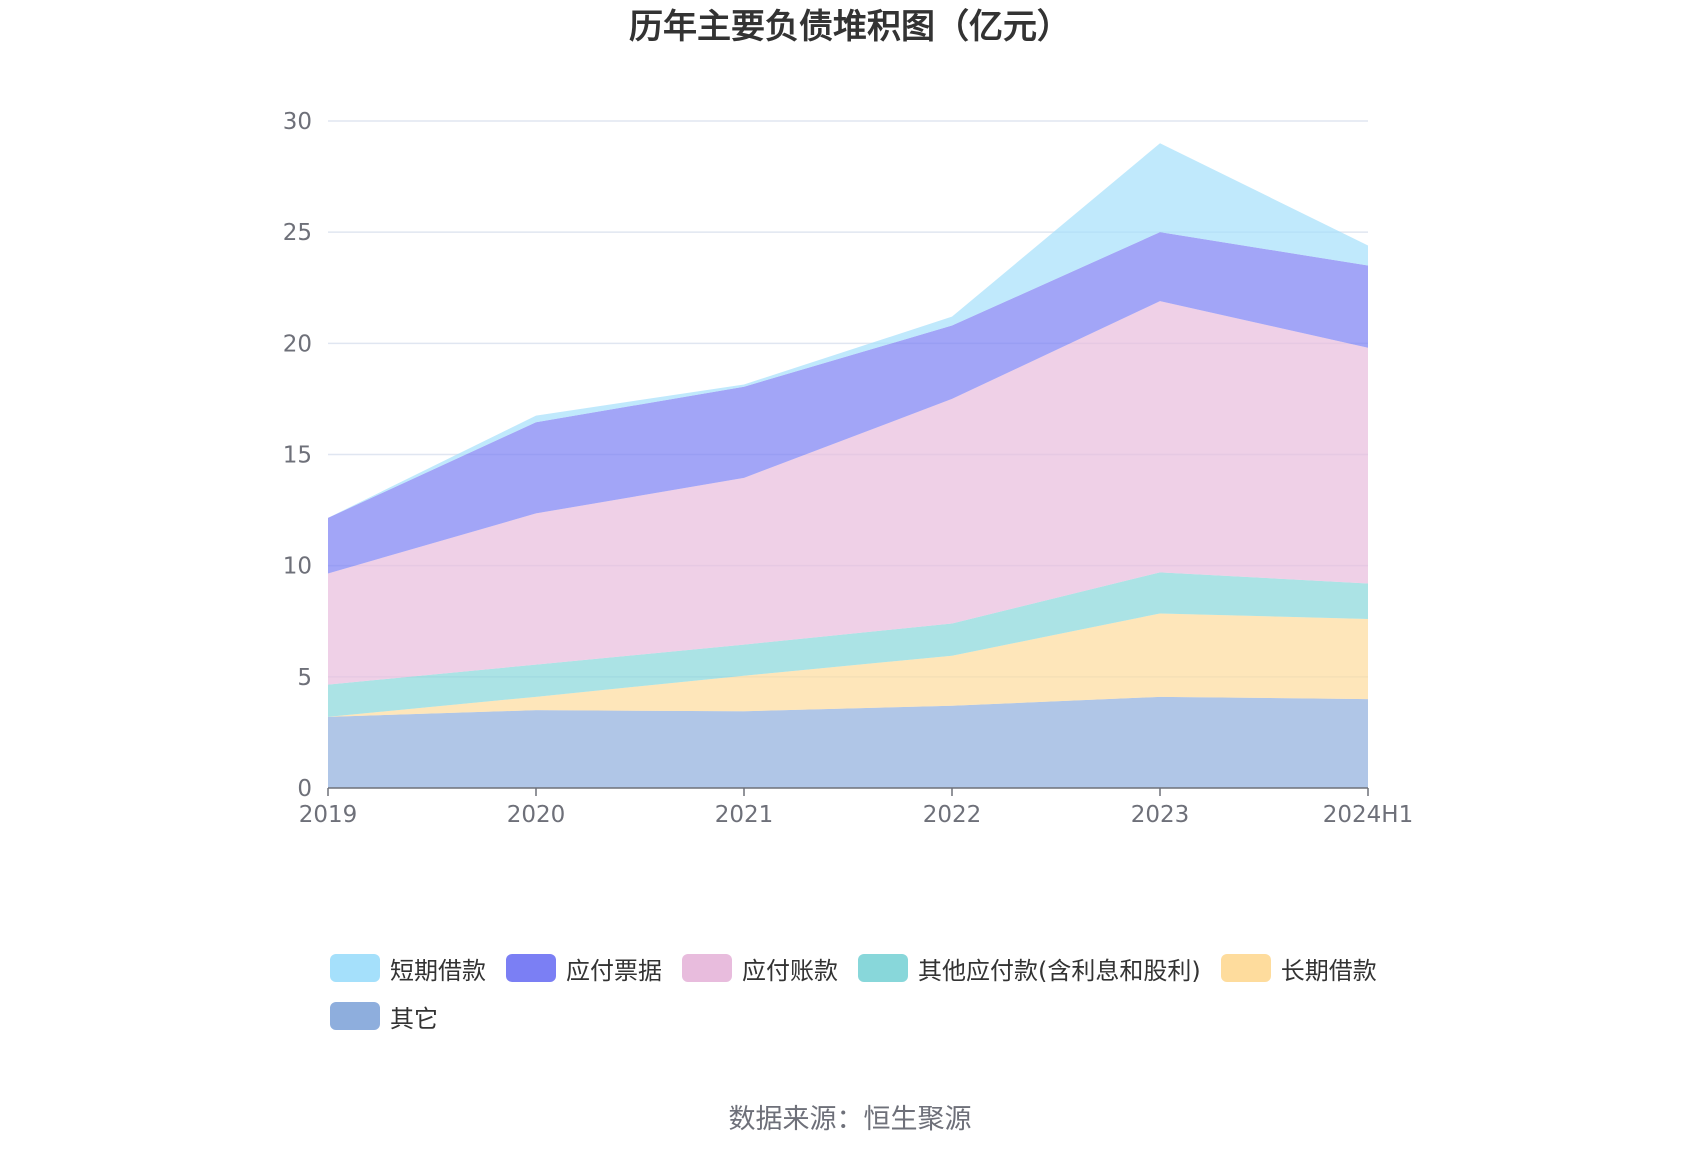 The width and height of the screenshot is (1700, 1150). What do you see at coordinates (850, 27) in the screenshot?
I see `chart-title: 历年主要负债堆积图（亿元）` at bounding box center [850, 27].